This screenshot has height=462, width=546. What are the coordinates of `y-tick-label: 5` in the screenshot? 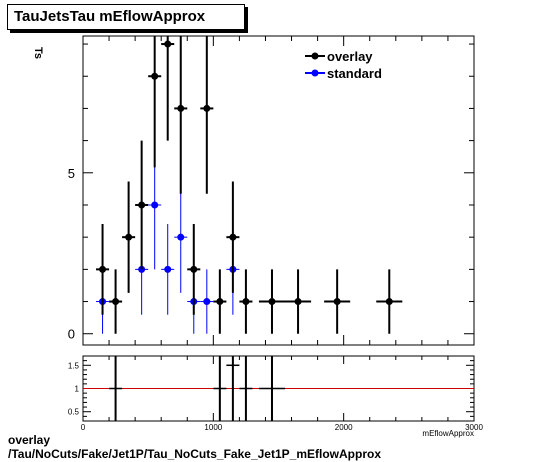 It's located at (71, 173).